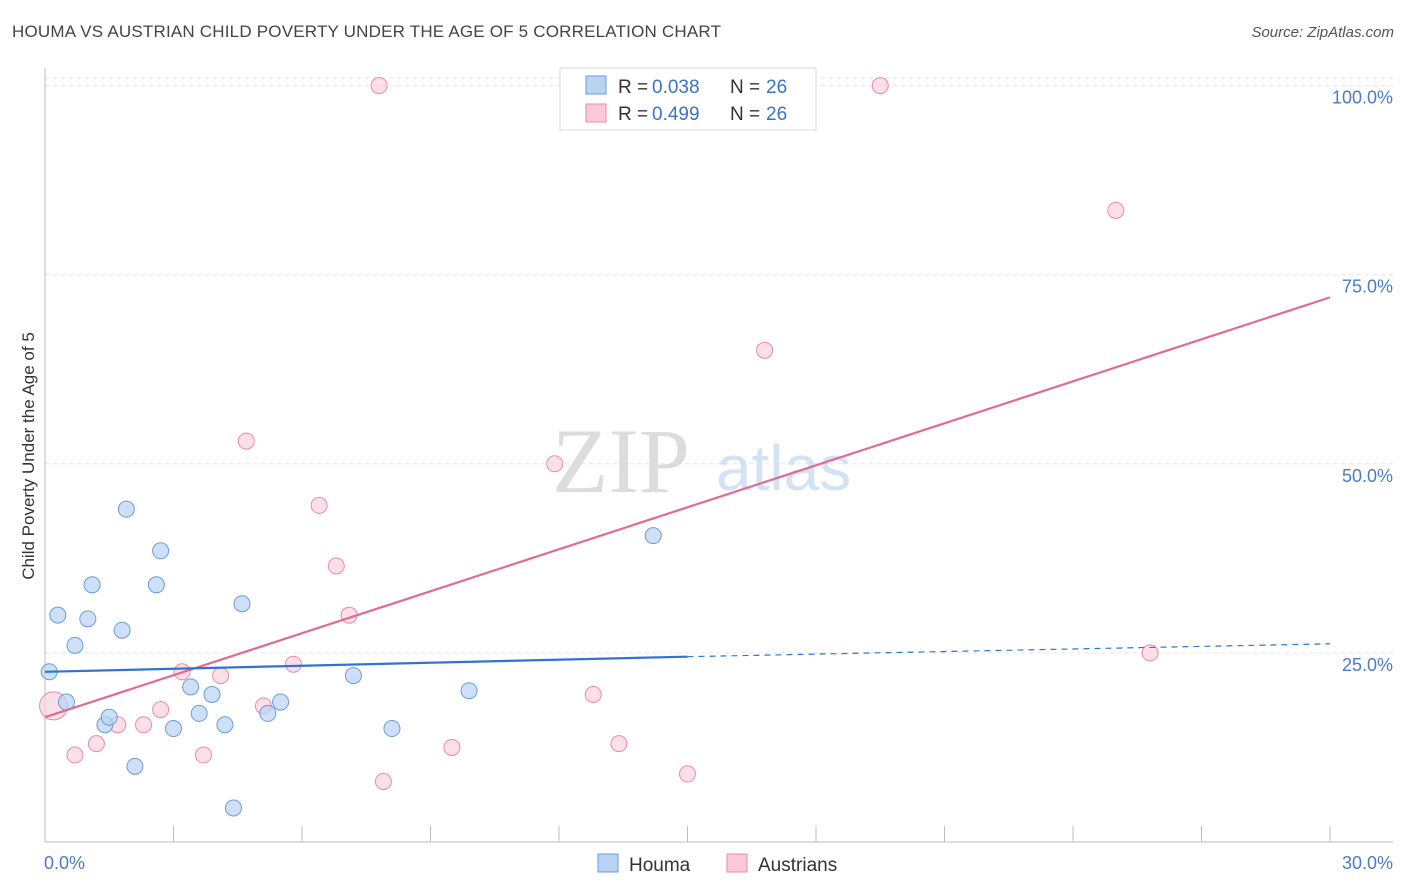 Image resolution: width=1406 pixels, height=892 pixels. I want to click on watermark-zip: ZIP, so click(621, 461).